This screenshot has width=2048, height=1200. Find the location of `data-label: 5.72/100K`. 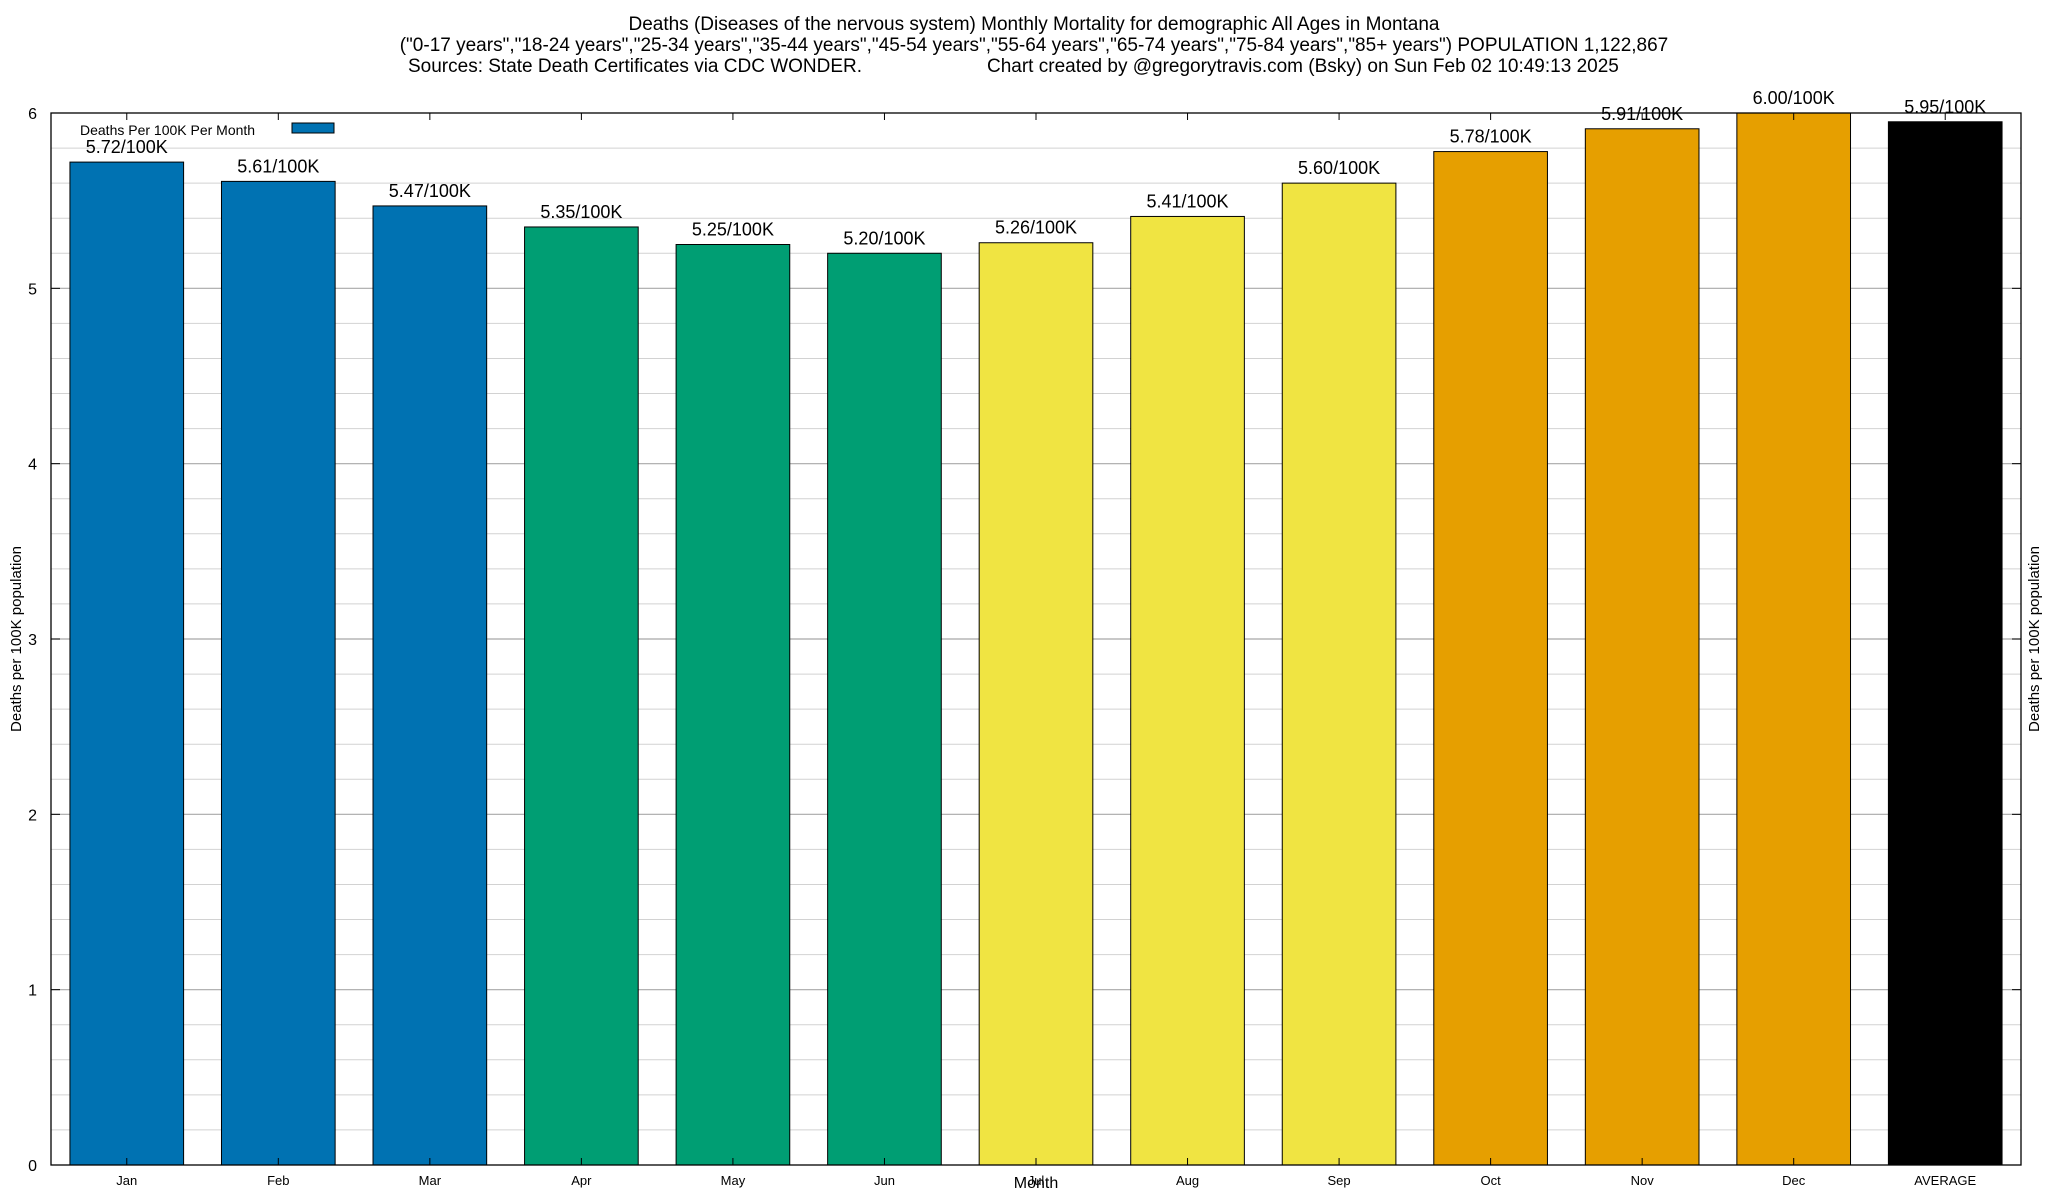

data-label: 5.72/100K is located at coordinates (127, 147).